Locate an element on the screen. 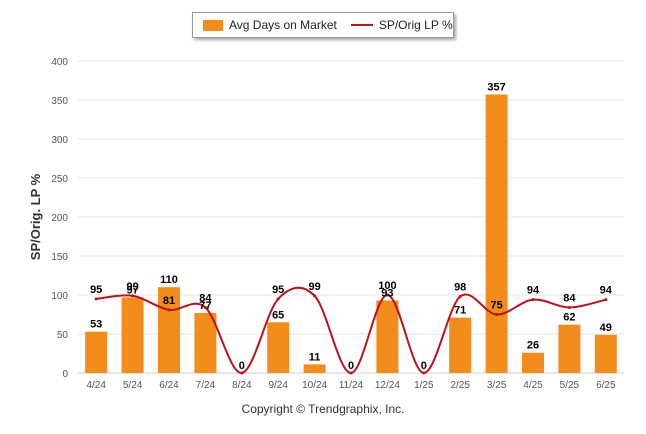 The height and width of the screenshot is (434, 646). x-tick-label: 5/25 is located at coordinates (570, 385).